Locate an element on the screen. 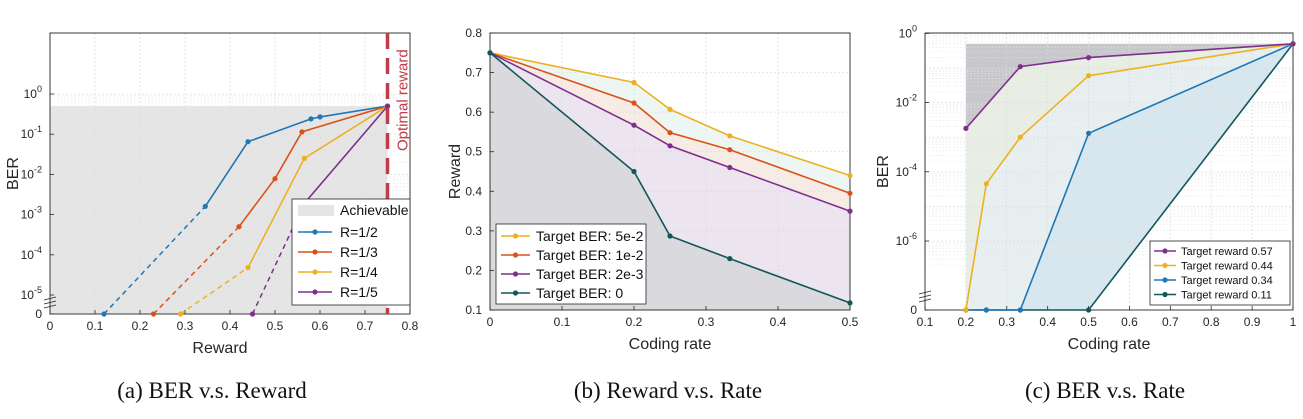 The image size is (1303, 419). legend-label: R=1/3 is located at coordinates (359, 252).